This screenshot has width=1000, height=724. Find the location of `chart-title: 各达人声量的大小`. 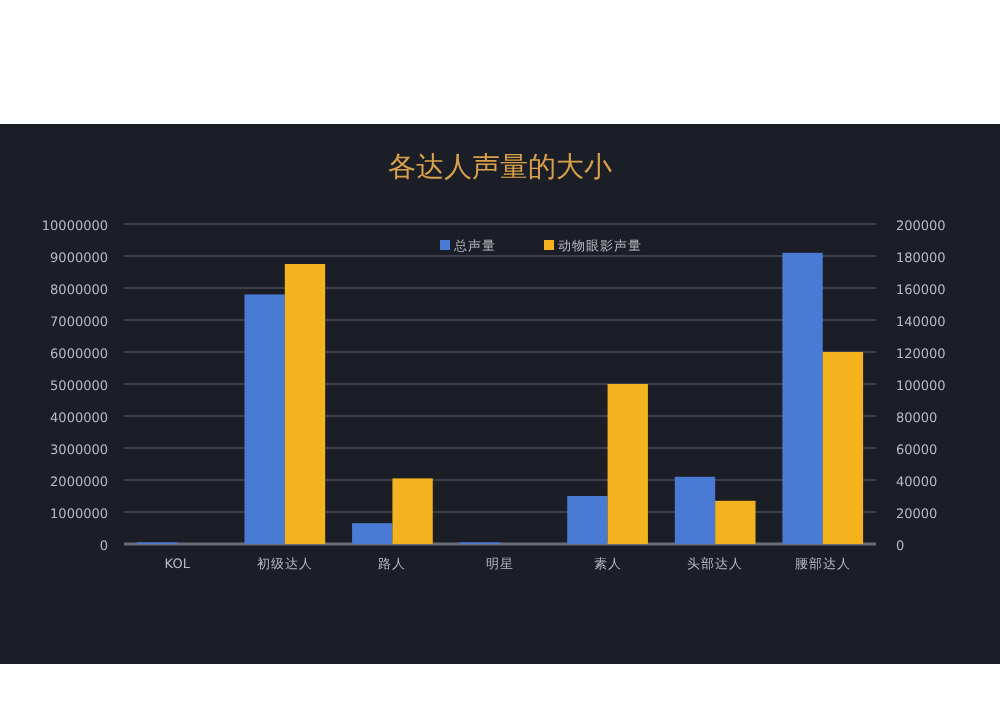

chart-title: 各达人声量的大小 is located at coordinates (500, 168).